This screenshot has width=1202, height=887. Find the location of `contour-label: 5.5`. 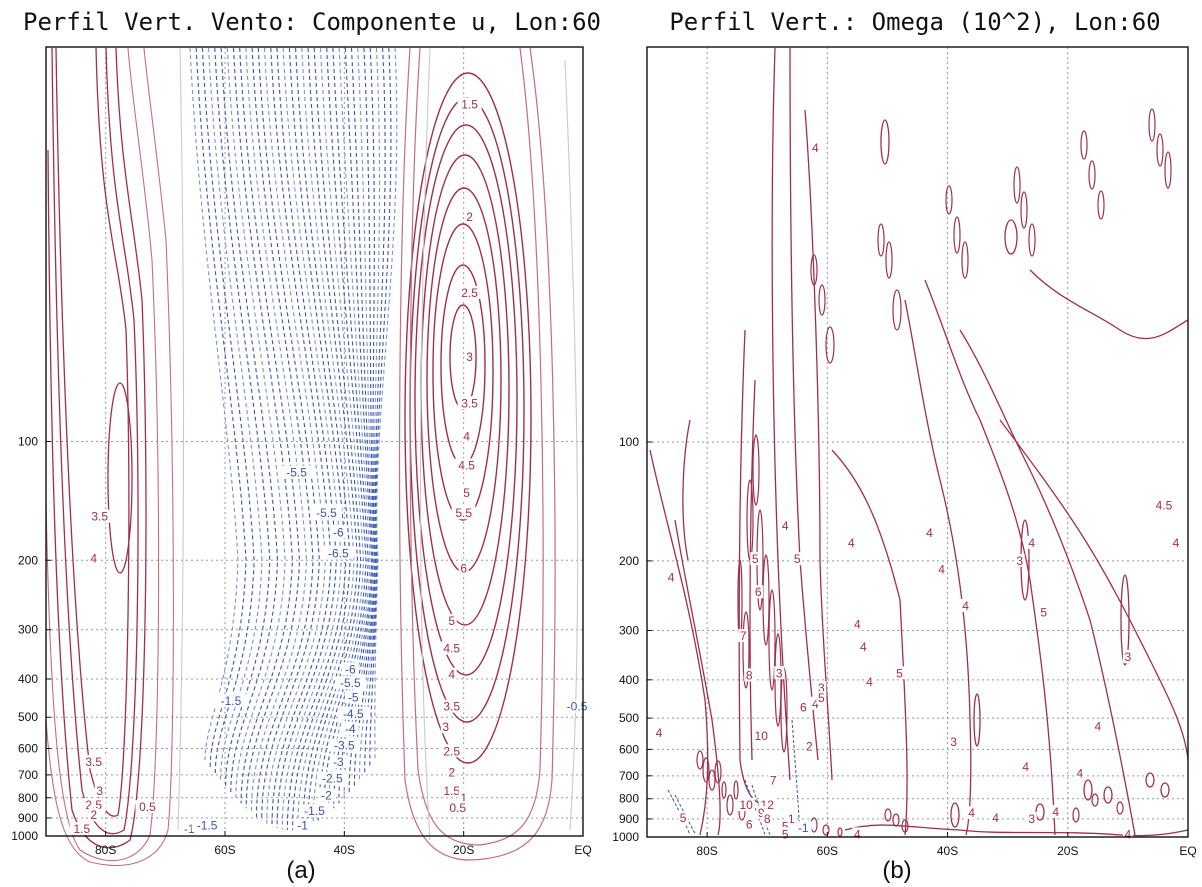

contour-label: 5.5 is located at coordinates (463, 513).